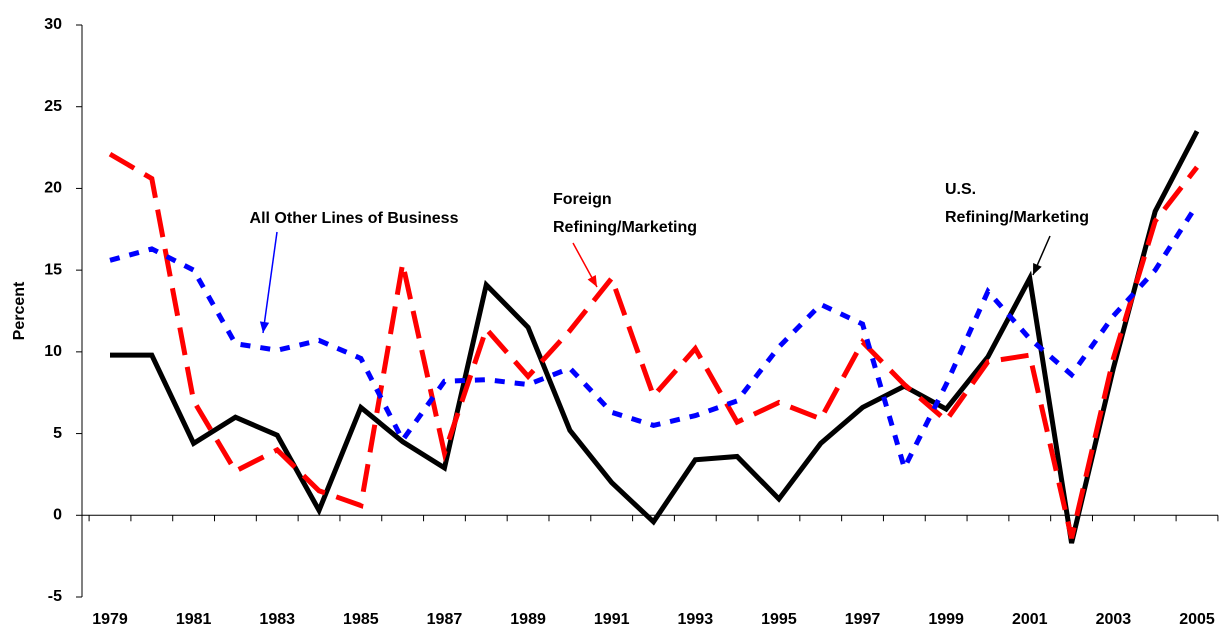 This screenshot has height=636, width=1220. What do you see at coordinates (55, 596) in the screenshot?
I see `y-tick-label: -5` at bounding box center [55, 596].